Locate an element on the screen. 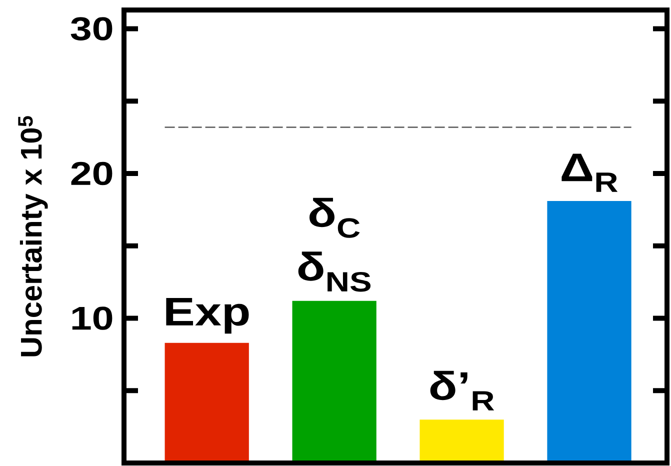 This screenshot has height=466, width=671. y-tick-label: 20 is located at coordinates (91, 174).